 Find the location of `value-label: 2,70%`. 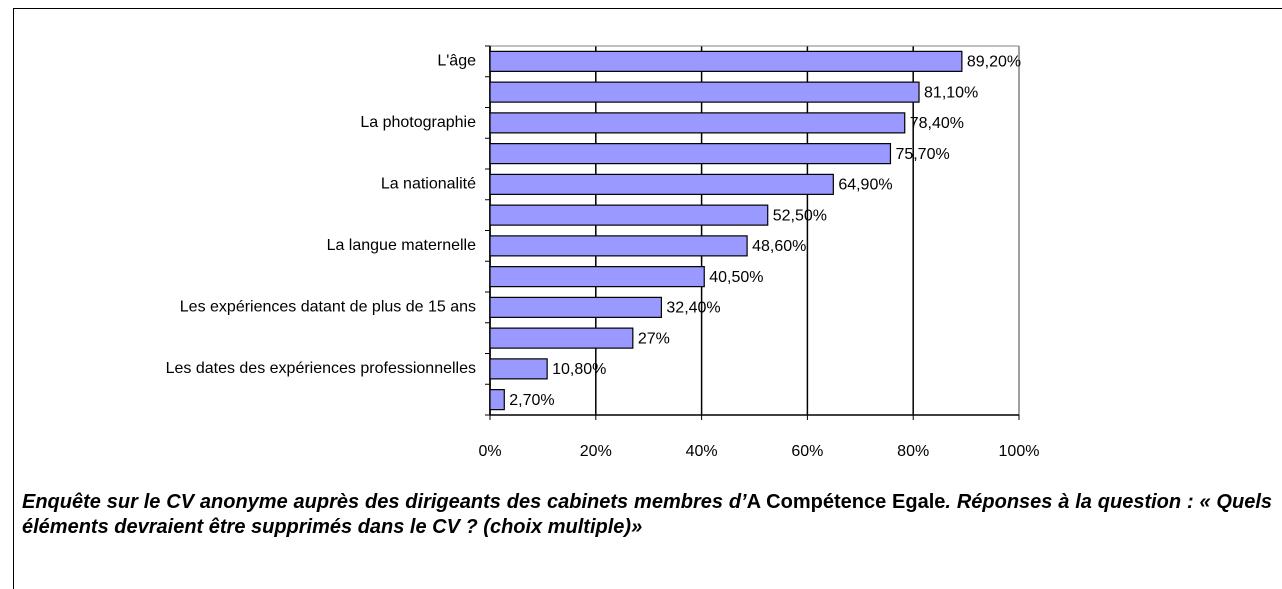

value-label: 2,70% is located at coordinates (531, 400).